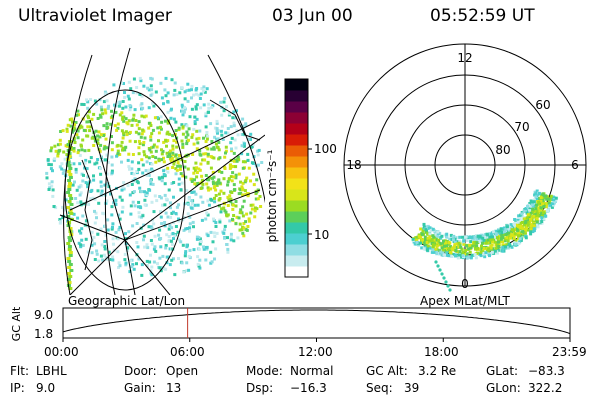  Describe the element at coordinates (353, 165) in the screenshot. I see `mlt-label-18: 18` at that location.